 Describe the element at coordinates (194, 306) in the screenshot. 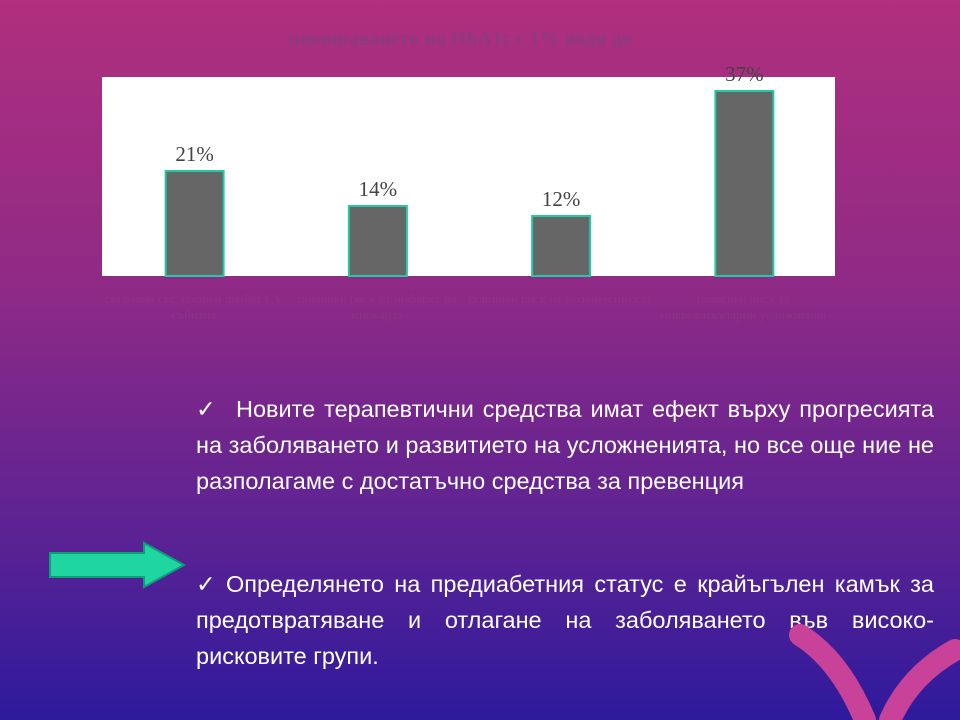

I see `category-label-1: свързани със захарен диабет CV събития` at that location.